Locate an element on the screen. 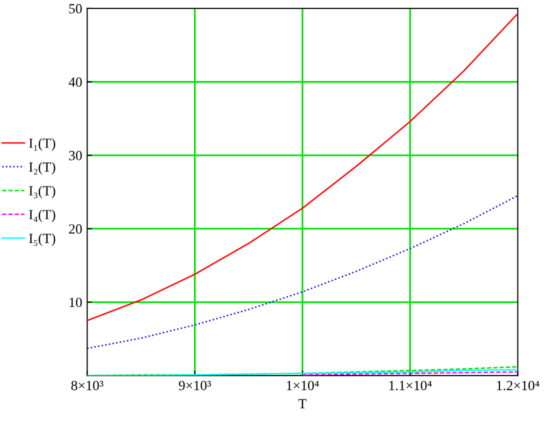 The image size is (545, 422). legend-label: I₃(T) is located at coordinates (42, 192).